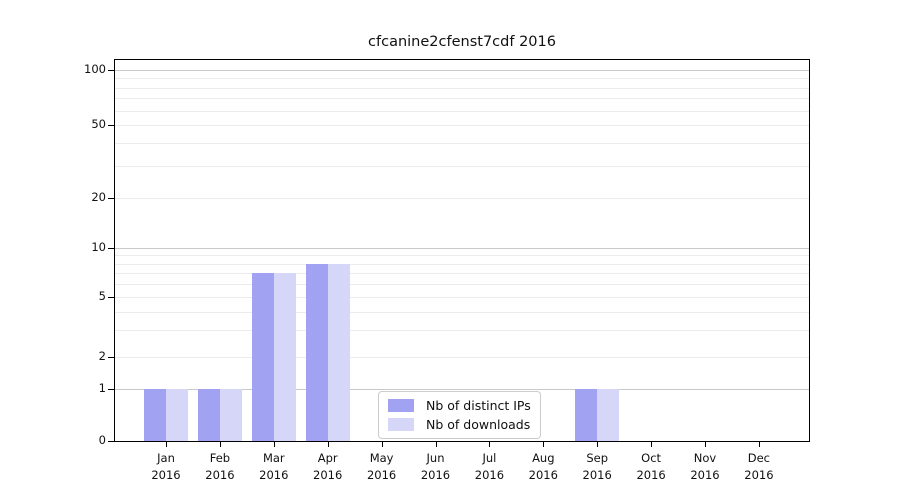 This screenshot has width=900, height=500. What do you see at coordinates (478, 424) in the screenshot?
I see `legend-label-downloads: Nb of downloads` at bounding box center [478, 424].